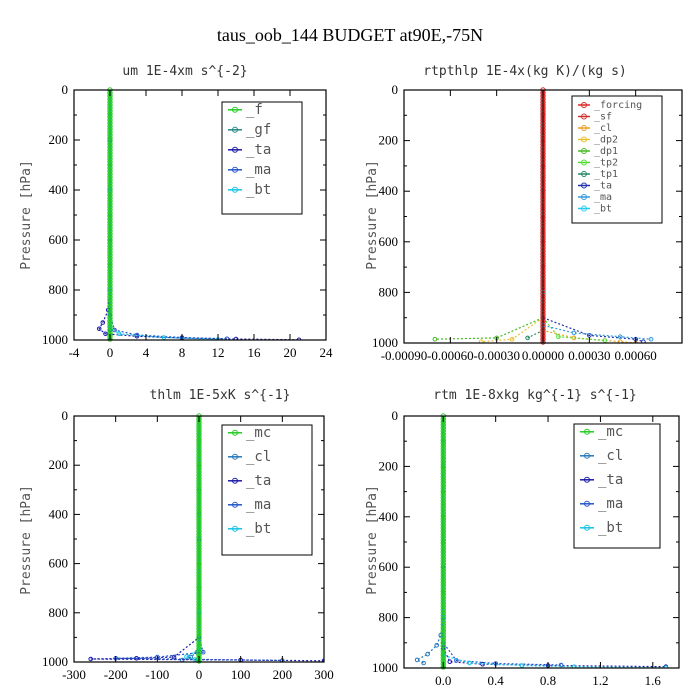  What do you see at coordinates (610, 105) in the screenshot?
I see `legend-item: _forcing` at bounding box center [610, 105].